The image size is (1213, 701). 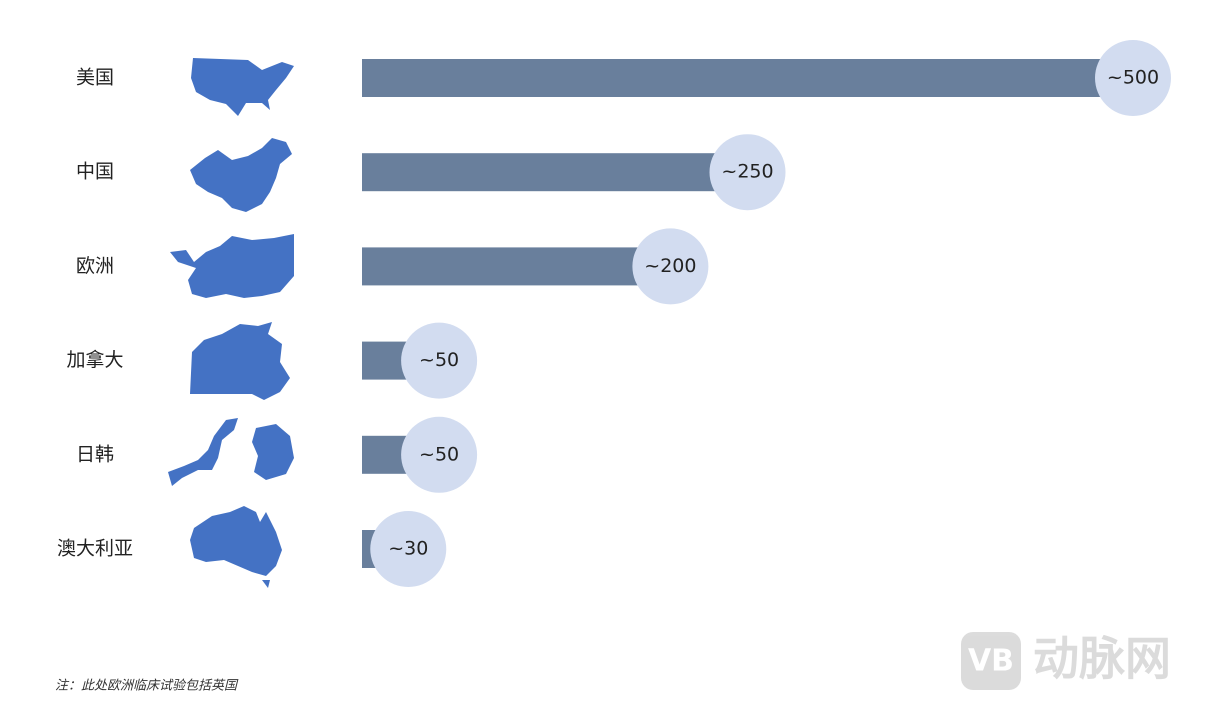 I want to click on watermark-logo-box, so click(x=991, y=661).